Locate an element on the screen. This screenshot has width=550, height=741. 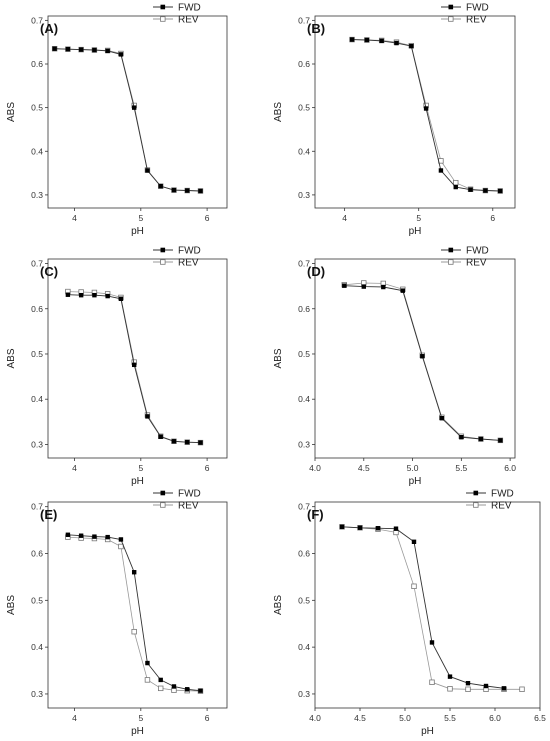
panel-label: (C) is located at coordinates (49, 271).